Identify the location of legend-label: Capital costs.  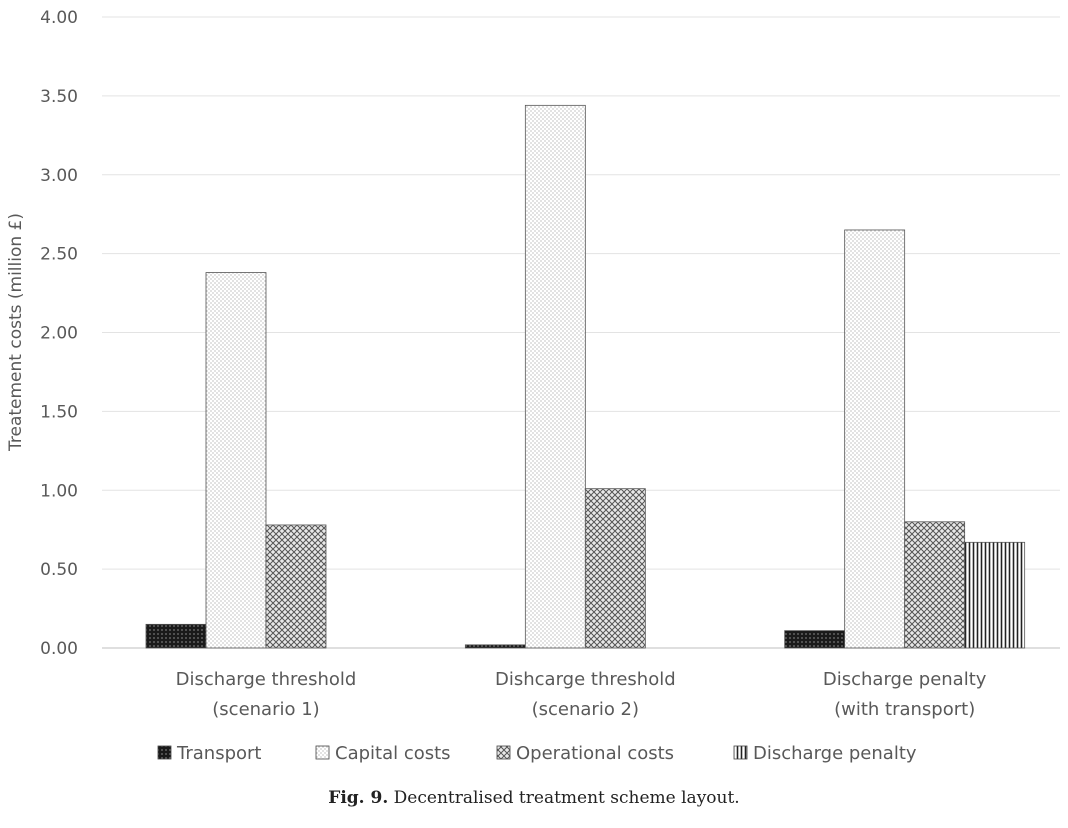
(393, 753).